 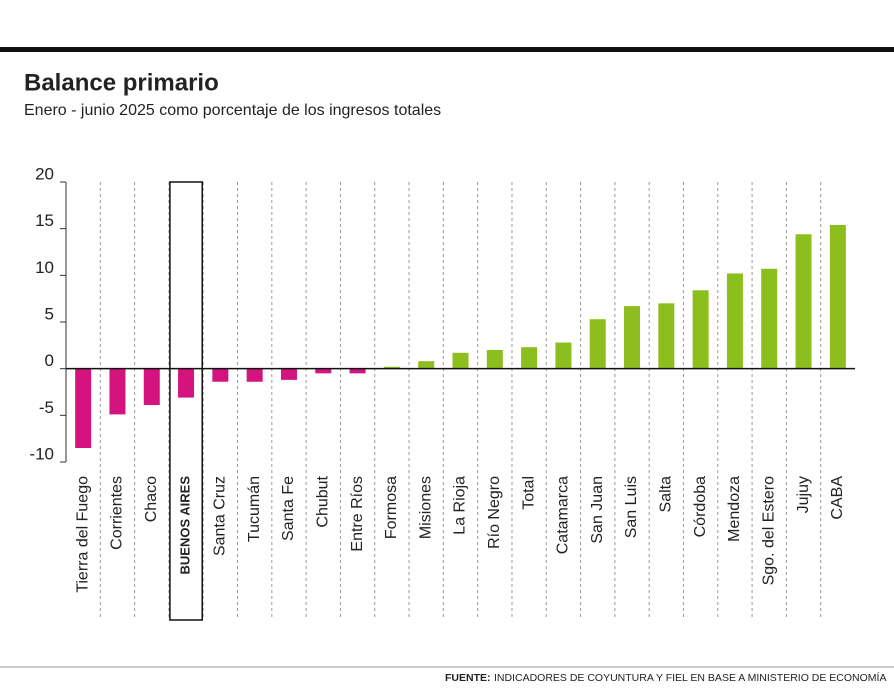 I want to click on x-tick-label: Catamarca, so click(x=563, y=515).